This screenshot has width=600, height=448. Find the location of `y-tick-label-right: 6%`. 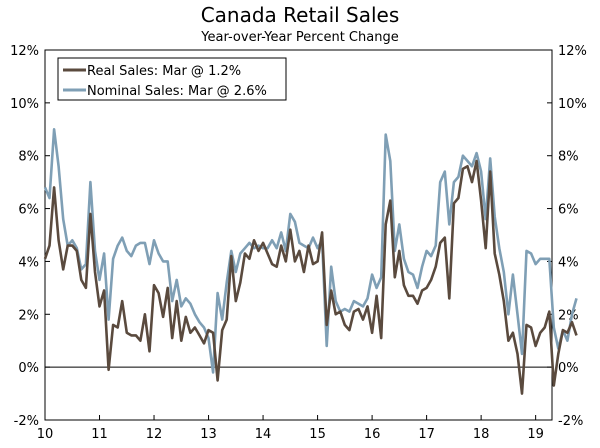

y-tick-label-right: 6% is located at coordinates (568, 210).